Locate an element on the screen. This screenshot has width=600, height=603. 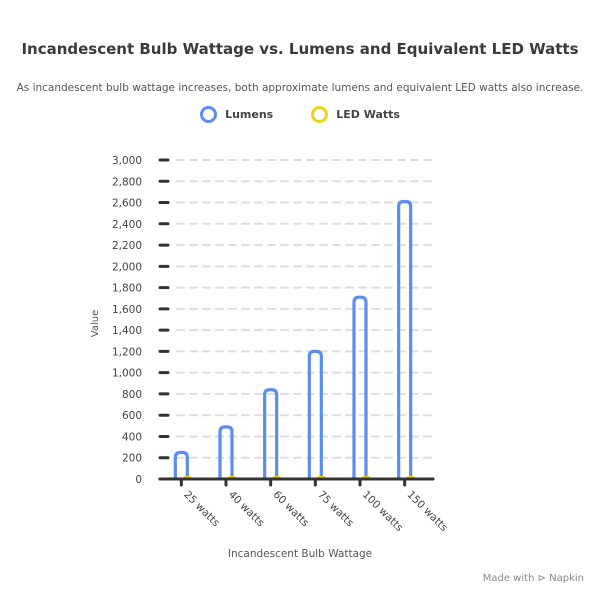
legend-label-led-watts: LED Watts is located at coordinates (368, 114).